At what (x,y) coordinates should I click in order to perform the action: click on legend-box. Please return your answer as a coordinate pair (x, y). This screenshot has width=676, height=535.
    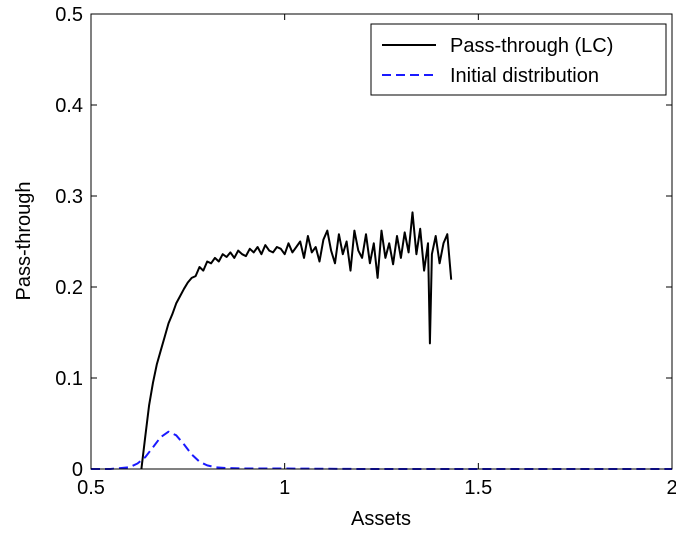
    Looking at the image, I should click on (518, 59).